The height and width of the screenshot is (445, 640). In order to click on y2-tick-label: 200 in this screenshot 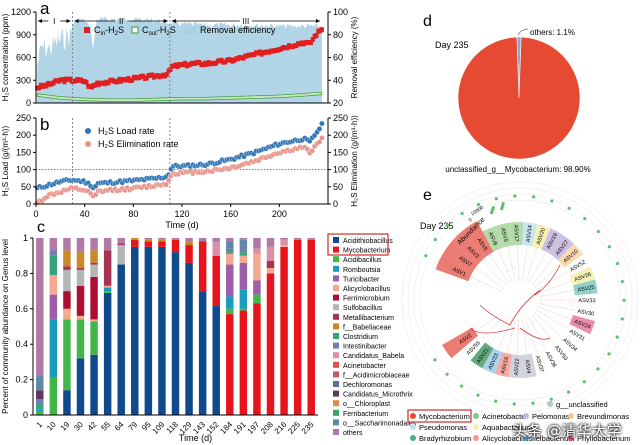, I will do `click(340, 135)`.